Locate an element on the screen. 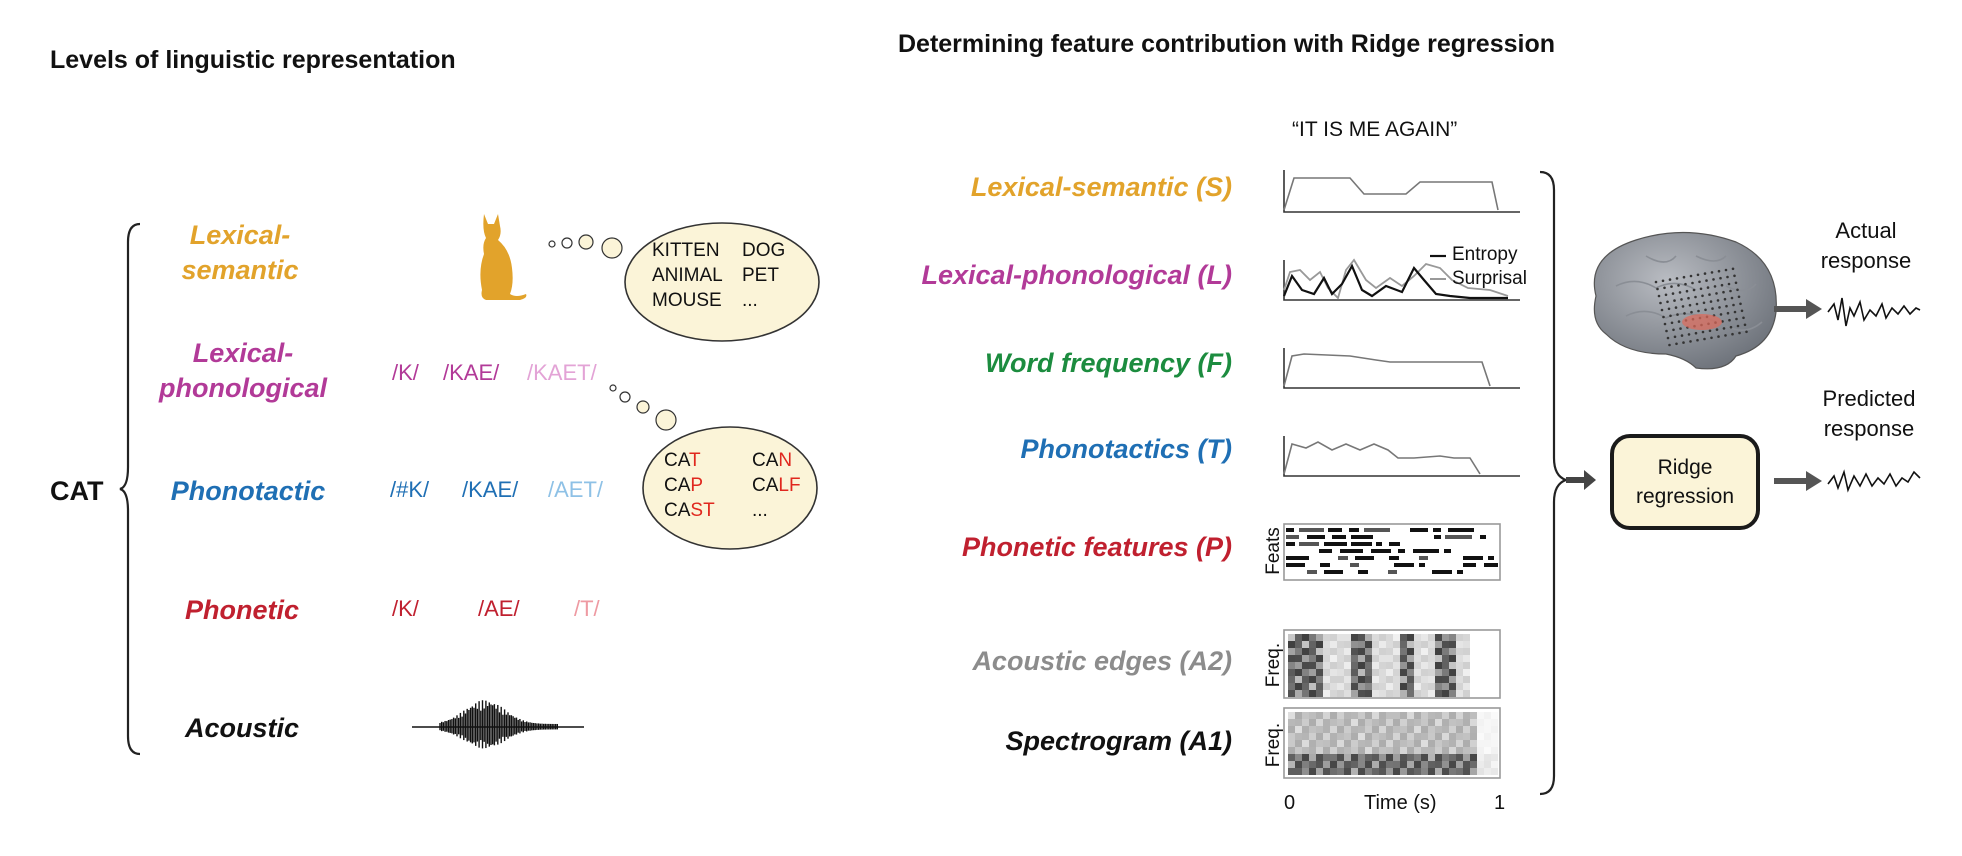 The image size is (1962, 856). actual-response-label: Actual response is located at coordinates (1866, 246).